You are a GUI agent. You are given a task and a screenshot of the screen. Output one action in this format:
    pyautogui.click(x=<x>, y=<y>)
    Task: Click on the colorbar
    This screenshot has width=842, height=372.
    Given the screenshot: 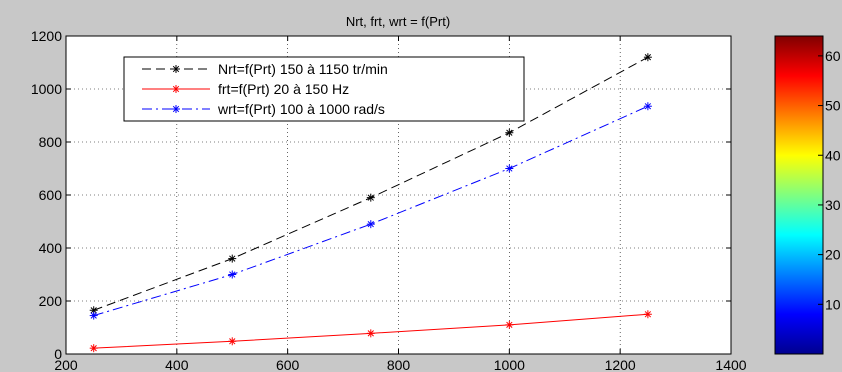 What is the action you would take?
    pyautogui.click(x=799, y=195)
    